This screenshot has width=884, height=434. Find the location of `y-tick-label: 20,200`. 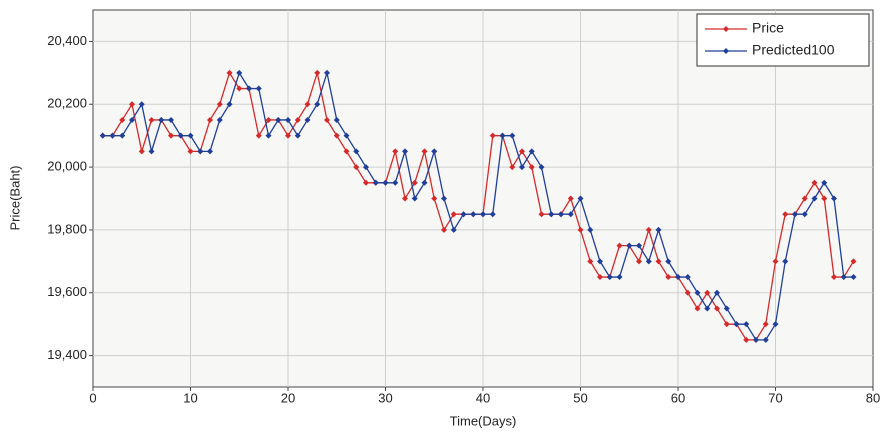

y-tick-label: 20,200 is located at coordinates (67, 103).